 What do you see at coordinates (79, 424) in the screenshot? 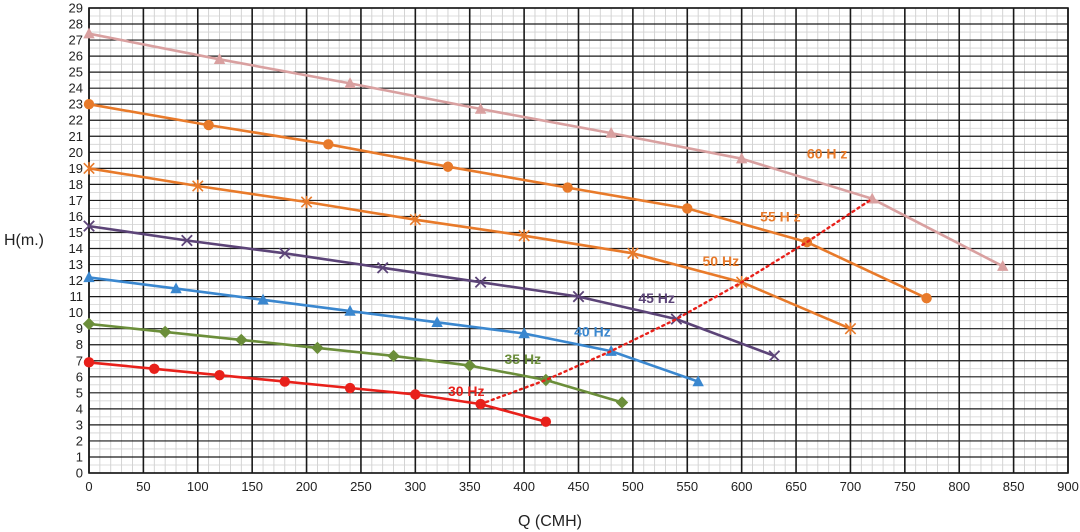
I see `y-tick-label: 3` at bounding box center [79, 424].